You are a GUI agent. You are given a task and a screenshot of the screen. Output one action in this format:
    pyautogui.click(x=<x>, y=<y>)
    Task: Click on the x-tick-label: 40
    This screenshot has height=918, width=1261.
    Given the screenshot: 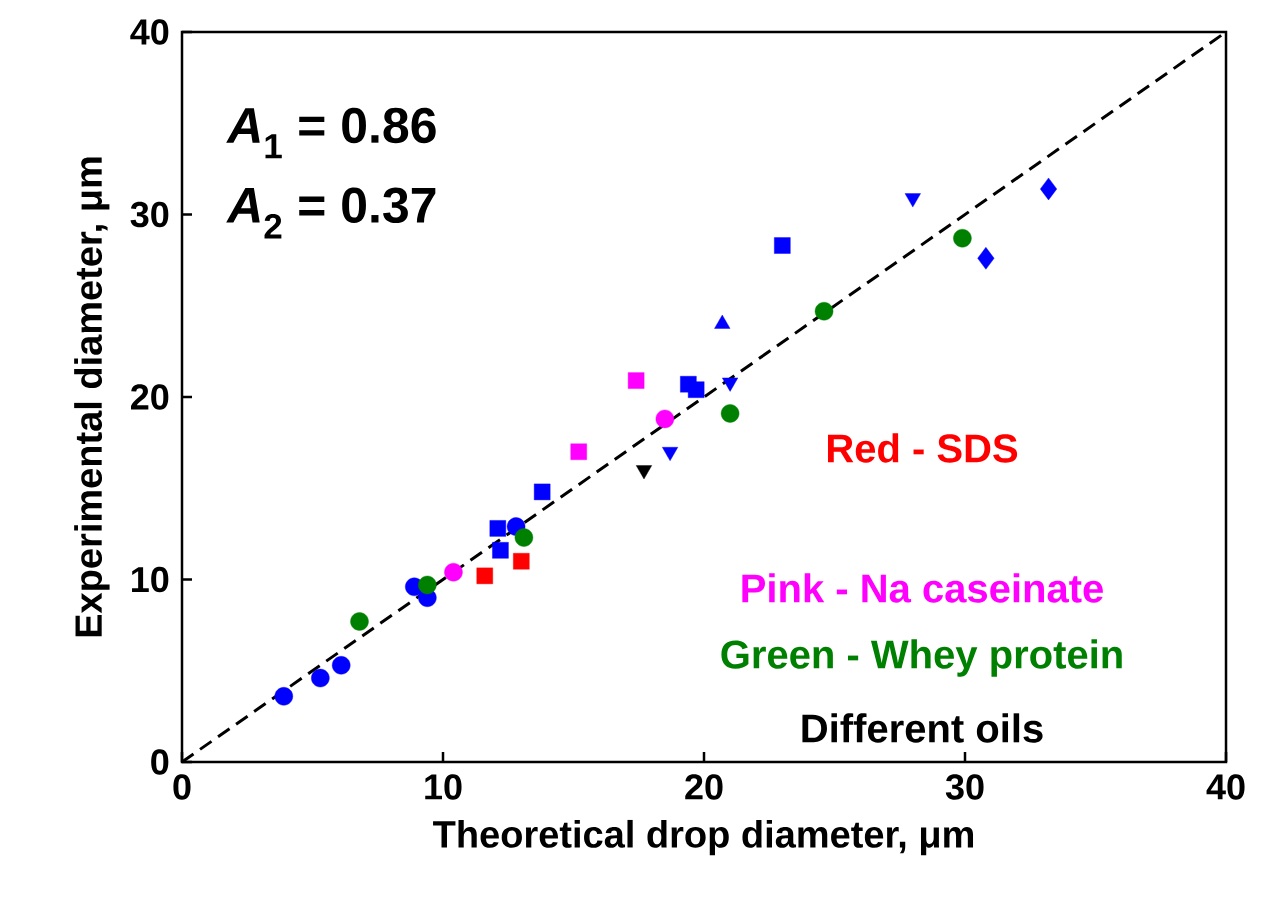 What is the action you would take?
    pyautogui.click(x=1225, y=787)
    